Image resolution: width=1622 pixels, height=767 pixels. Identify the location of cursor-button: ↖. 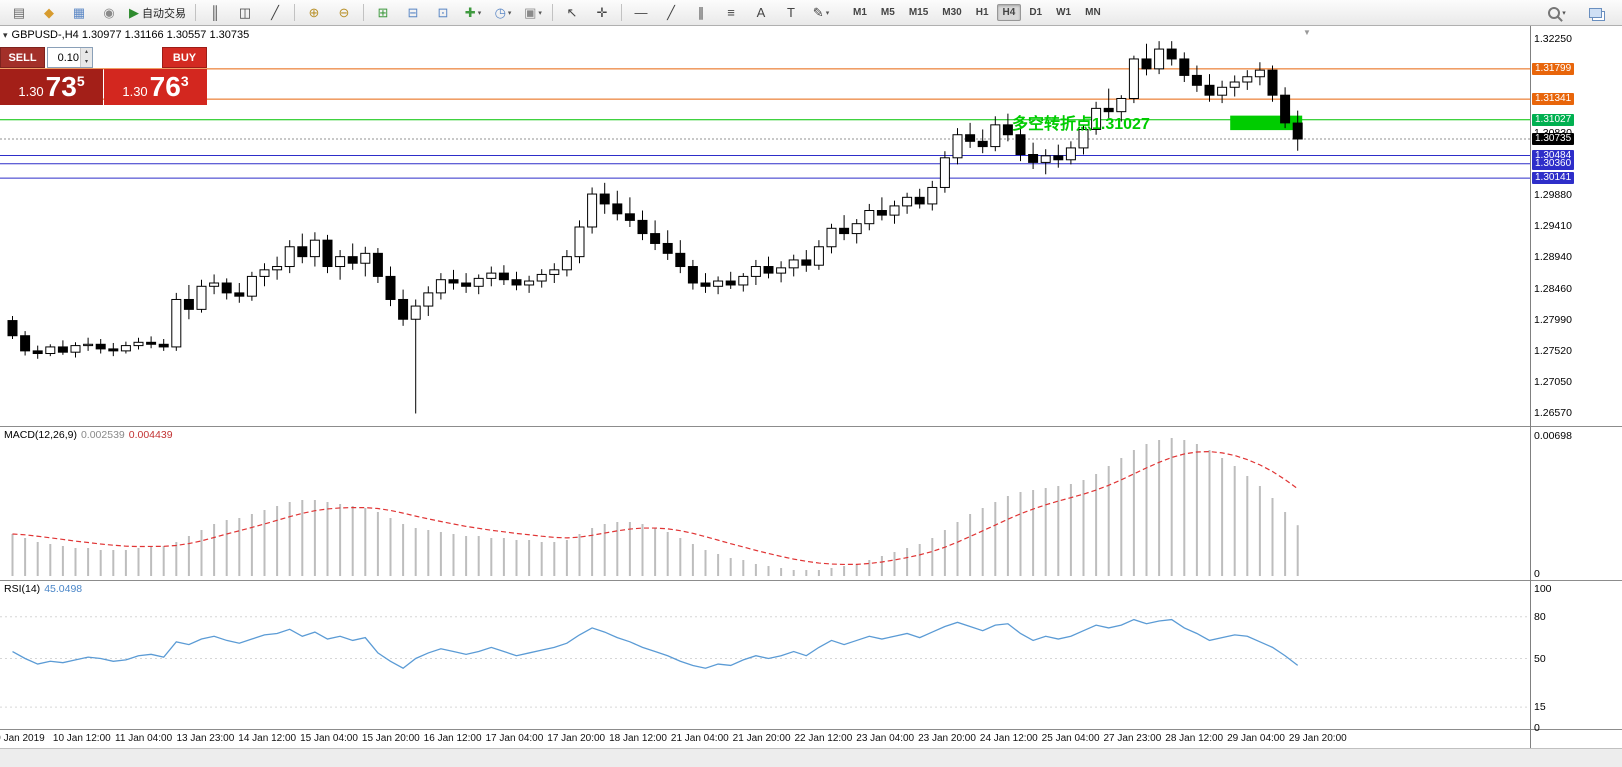
(572, 13).